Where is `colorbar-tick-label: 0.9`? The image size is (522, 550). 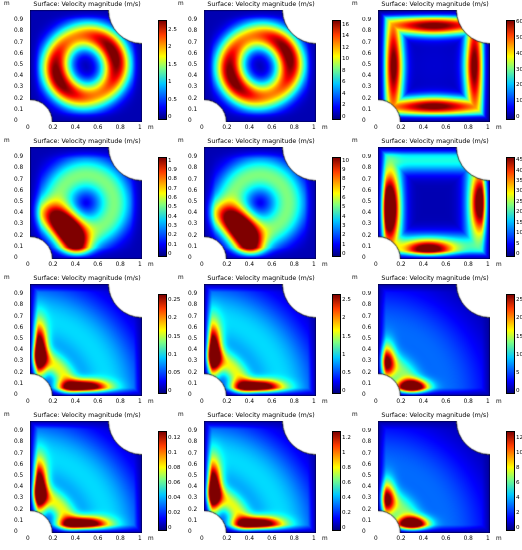 colorbar-tick-label: 0.9 is located at coordinates (172, 170).